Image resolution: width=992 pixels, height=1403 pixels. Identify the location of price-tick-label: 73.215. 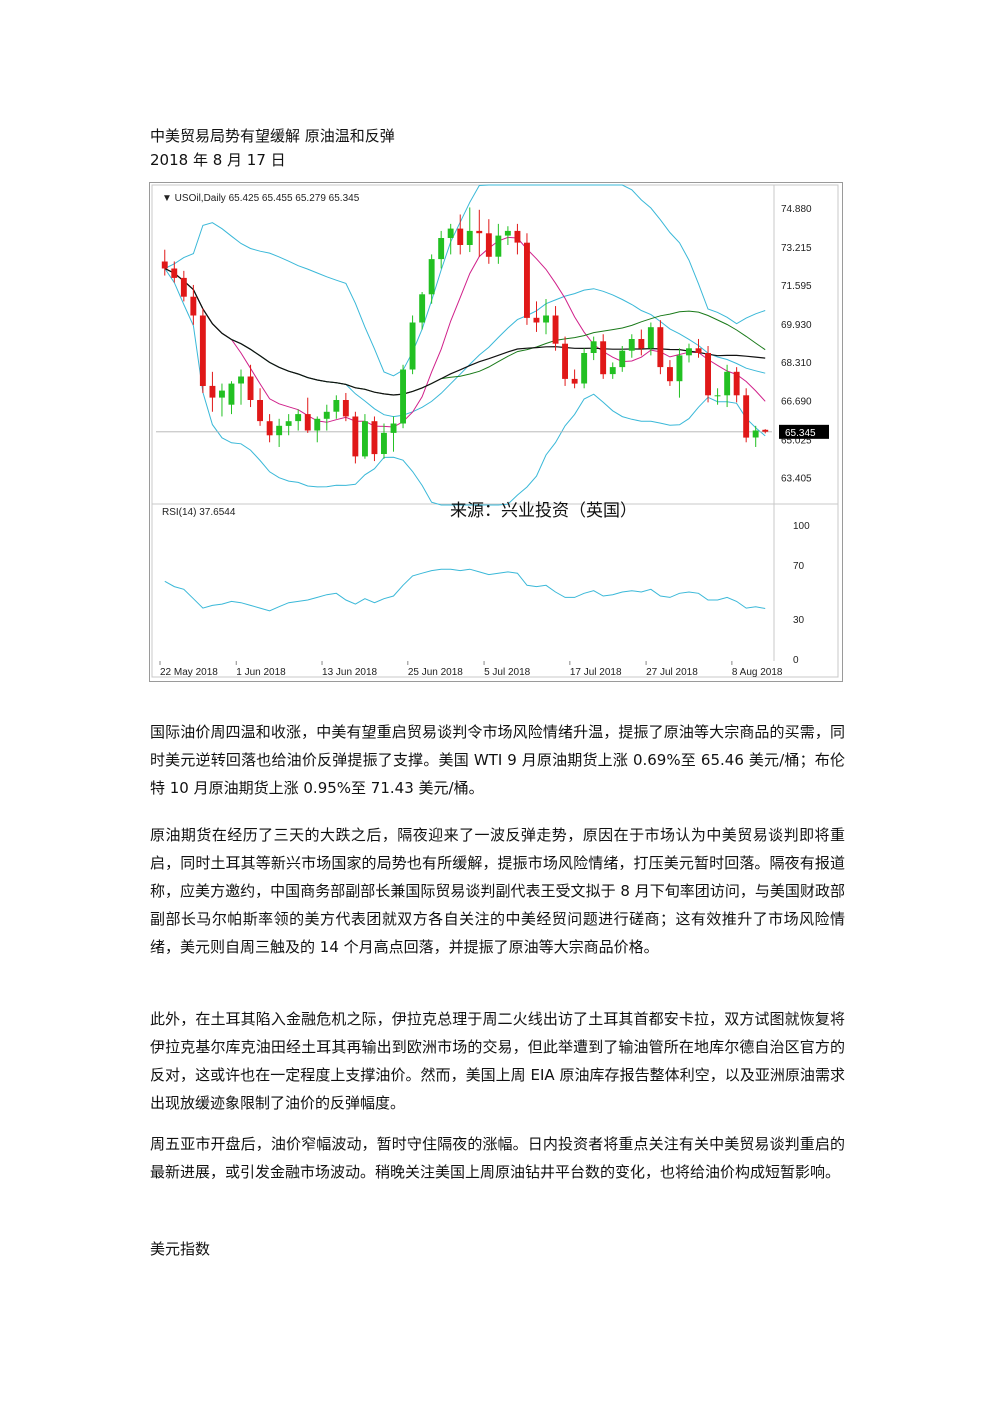
(796, 248).